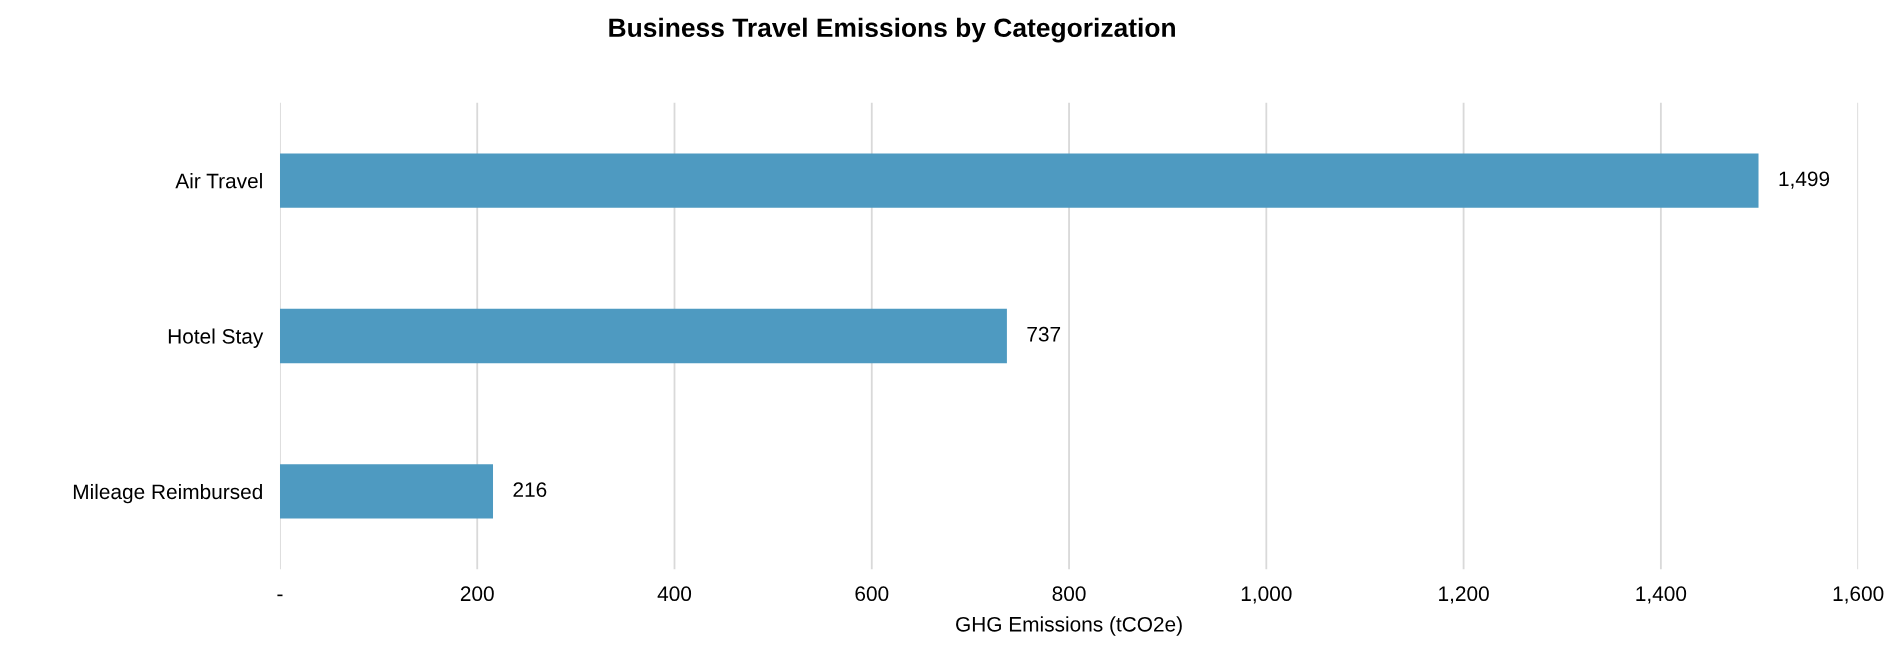 The image size is (1898, 668). I want to click on x-tick-label: 1,600, so click(1858, 595).